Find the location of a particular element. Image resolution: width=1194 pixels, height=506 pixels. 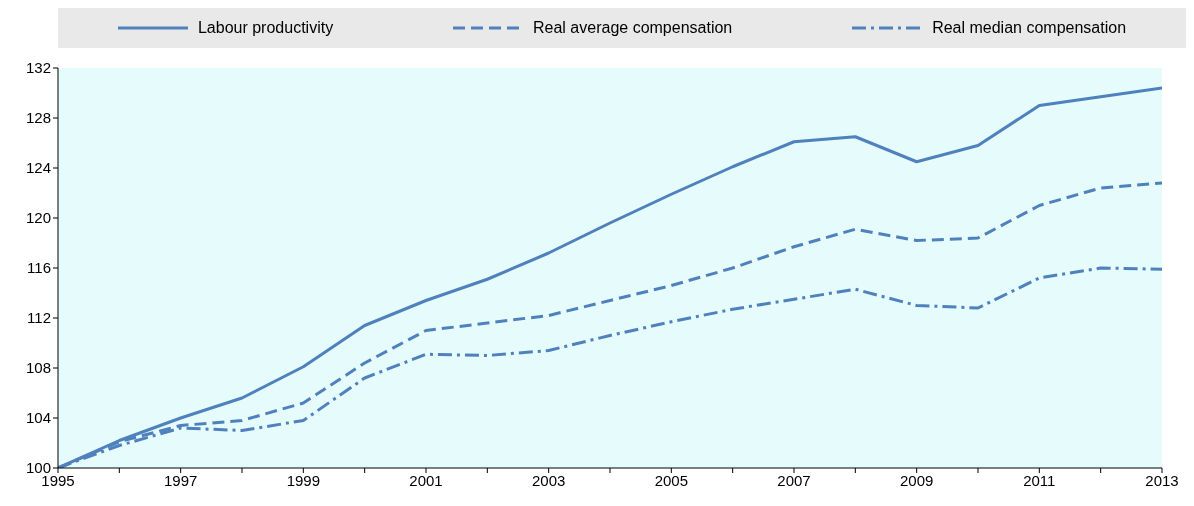

y-tick-label: 124 is located at coordinates (38, 168).